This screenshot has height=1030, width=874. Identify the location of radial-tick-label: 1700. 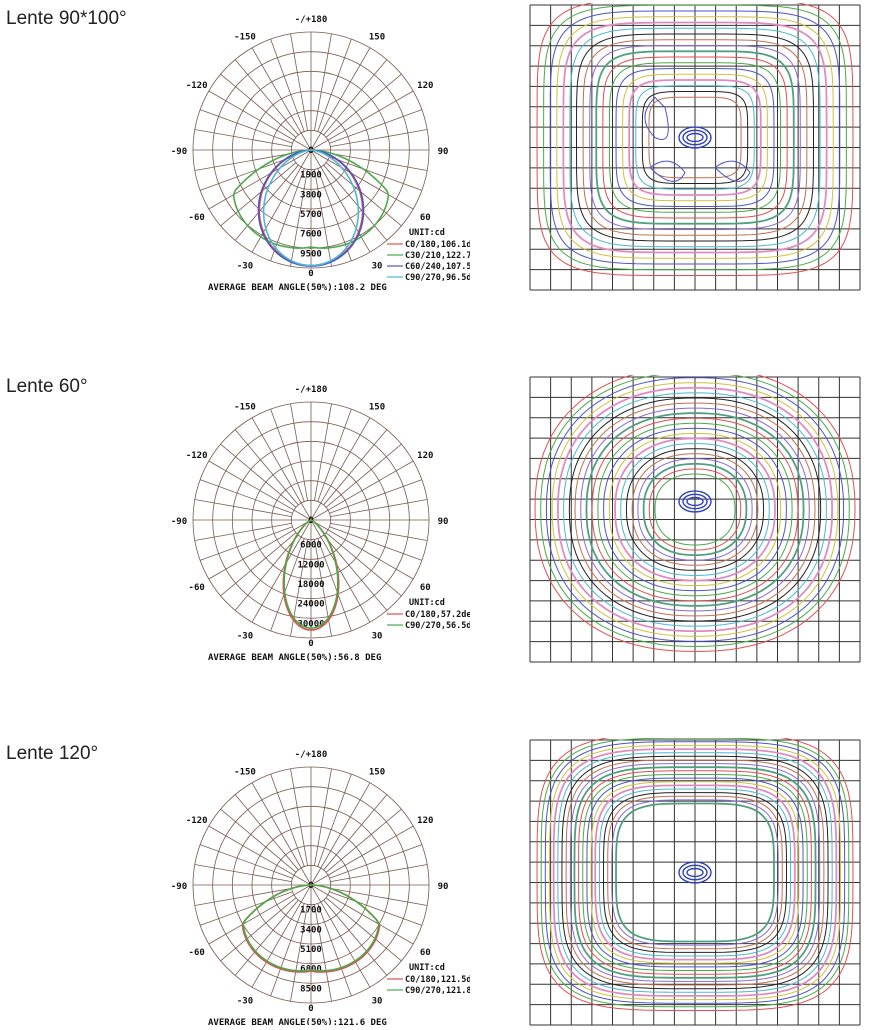
(311, 911).